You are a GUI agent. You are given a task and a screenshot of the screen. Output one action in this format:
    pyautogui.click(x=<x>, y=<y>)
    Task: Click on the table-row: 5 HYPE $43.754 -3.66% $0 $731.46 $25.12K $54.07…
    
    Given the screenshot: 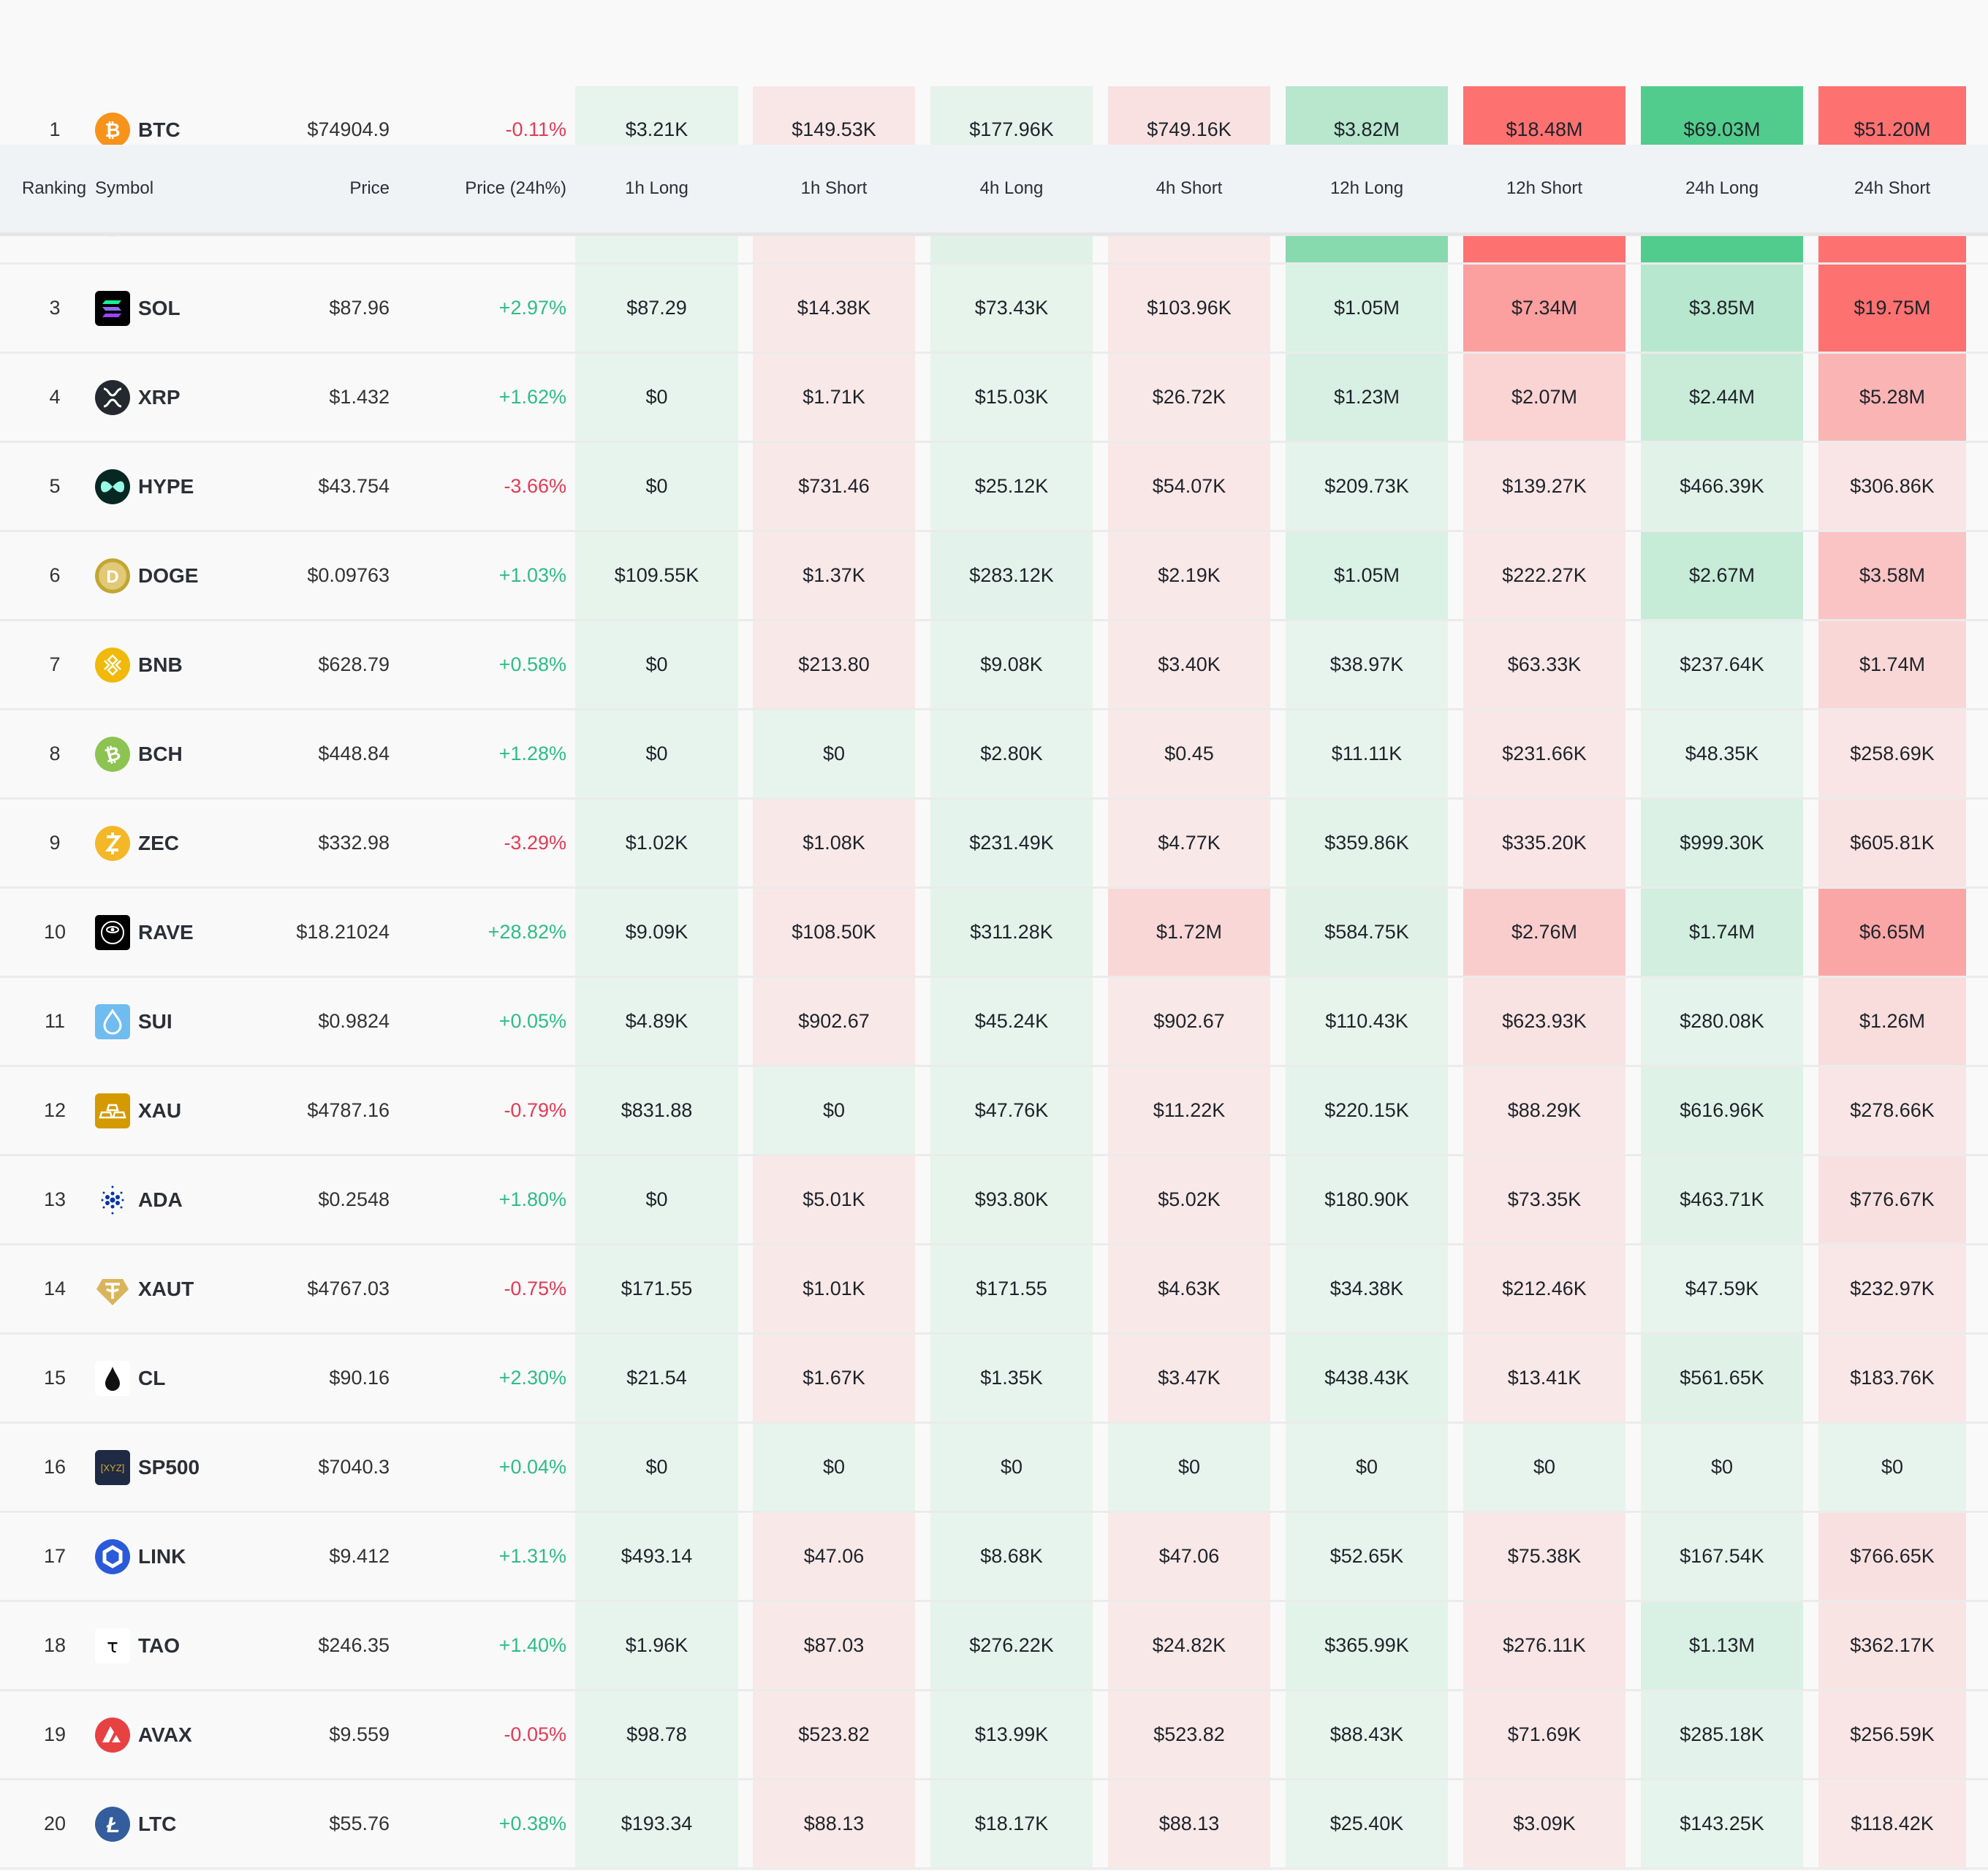 What is the action you would take?
    pyautogui.click(x=994, y=487)
    